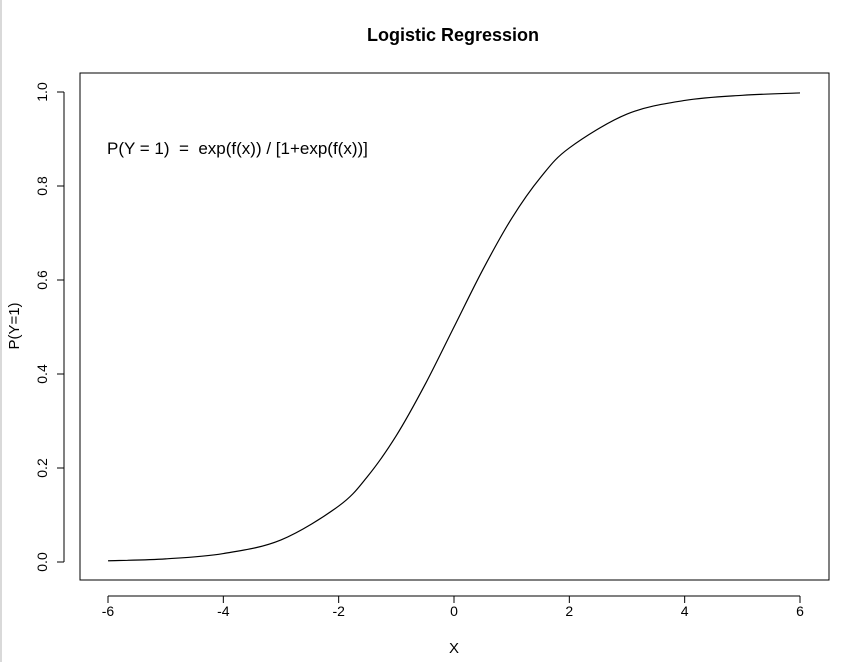 The image size is (862, 662). What do you see at coordinates (42, 374) in the screenshot?
I see `y-tick-label: 0.4` at bounding box center [42, 374].